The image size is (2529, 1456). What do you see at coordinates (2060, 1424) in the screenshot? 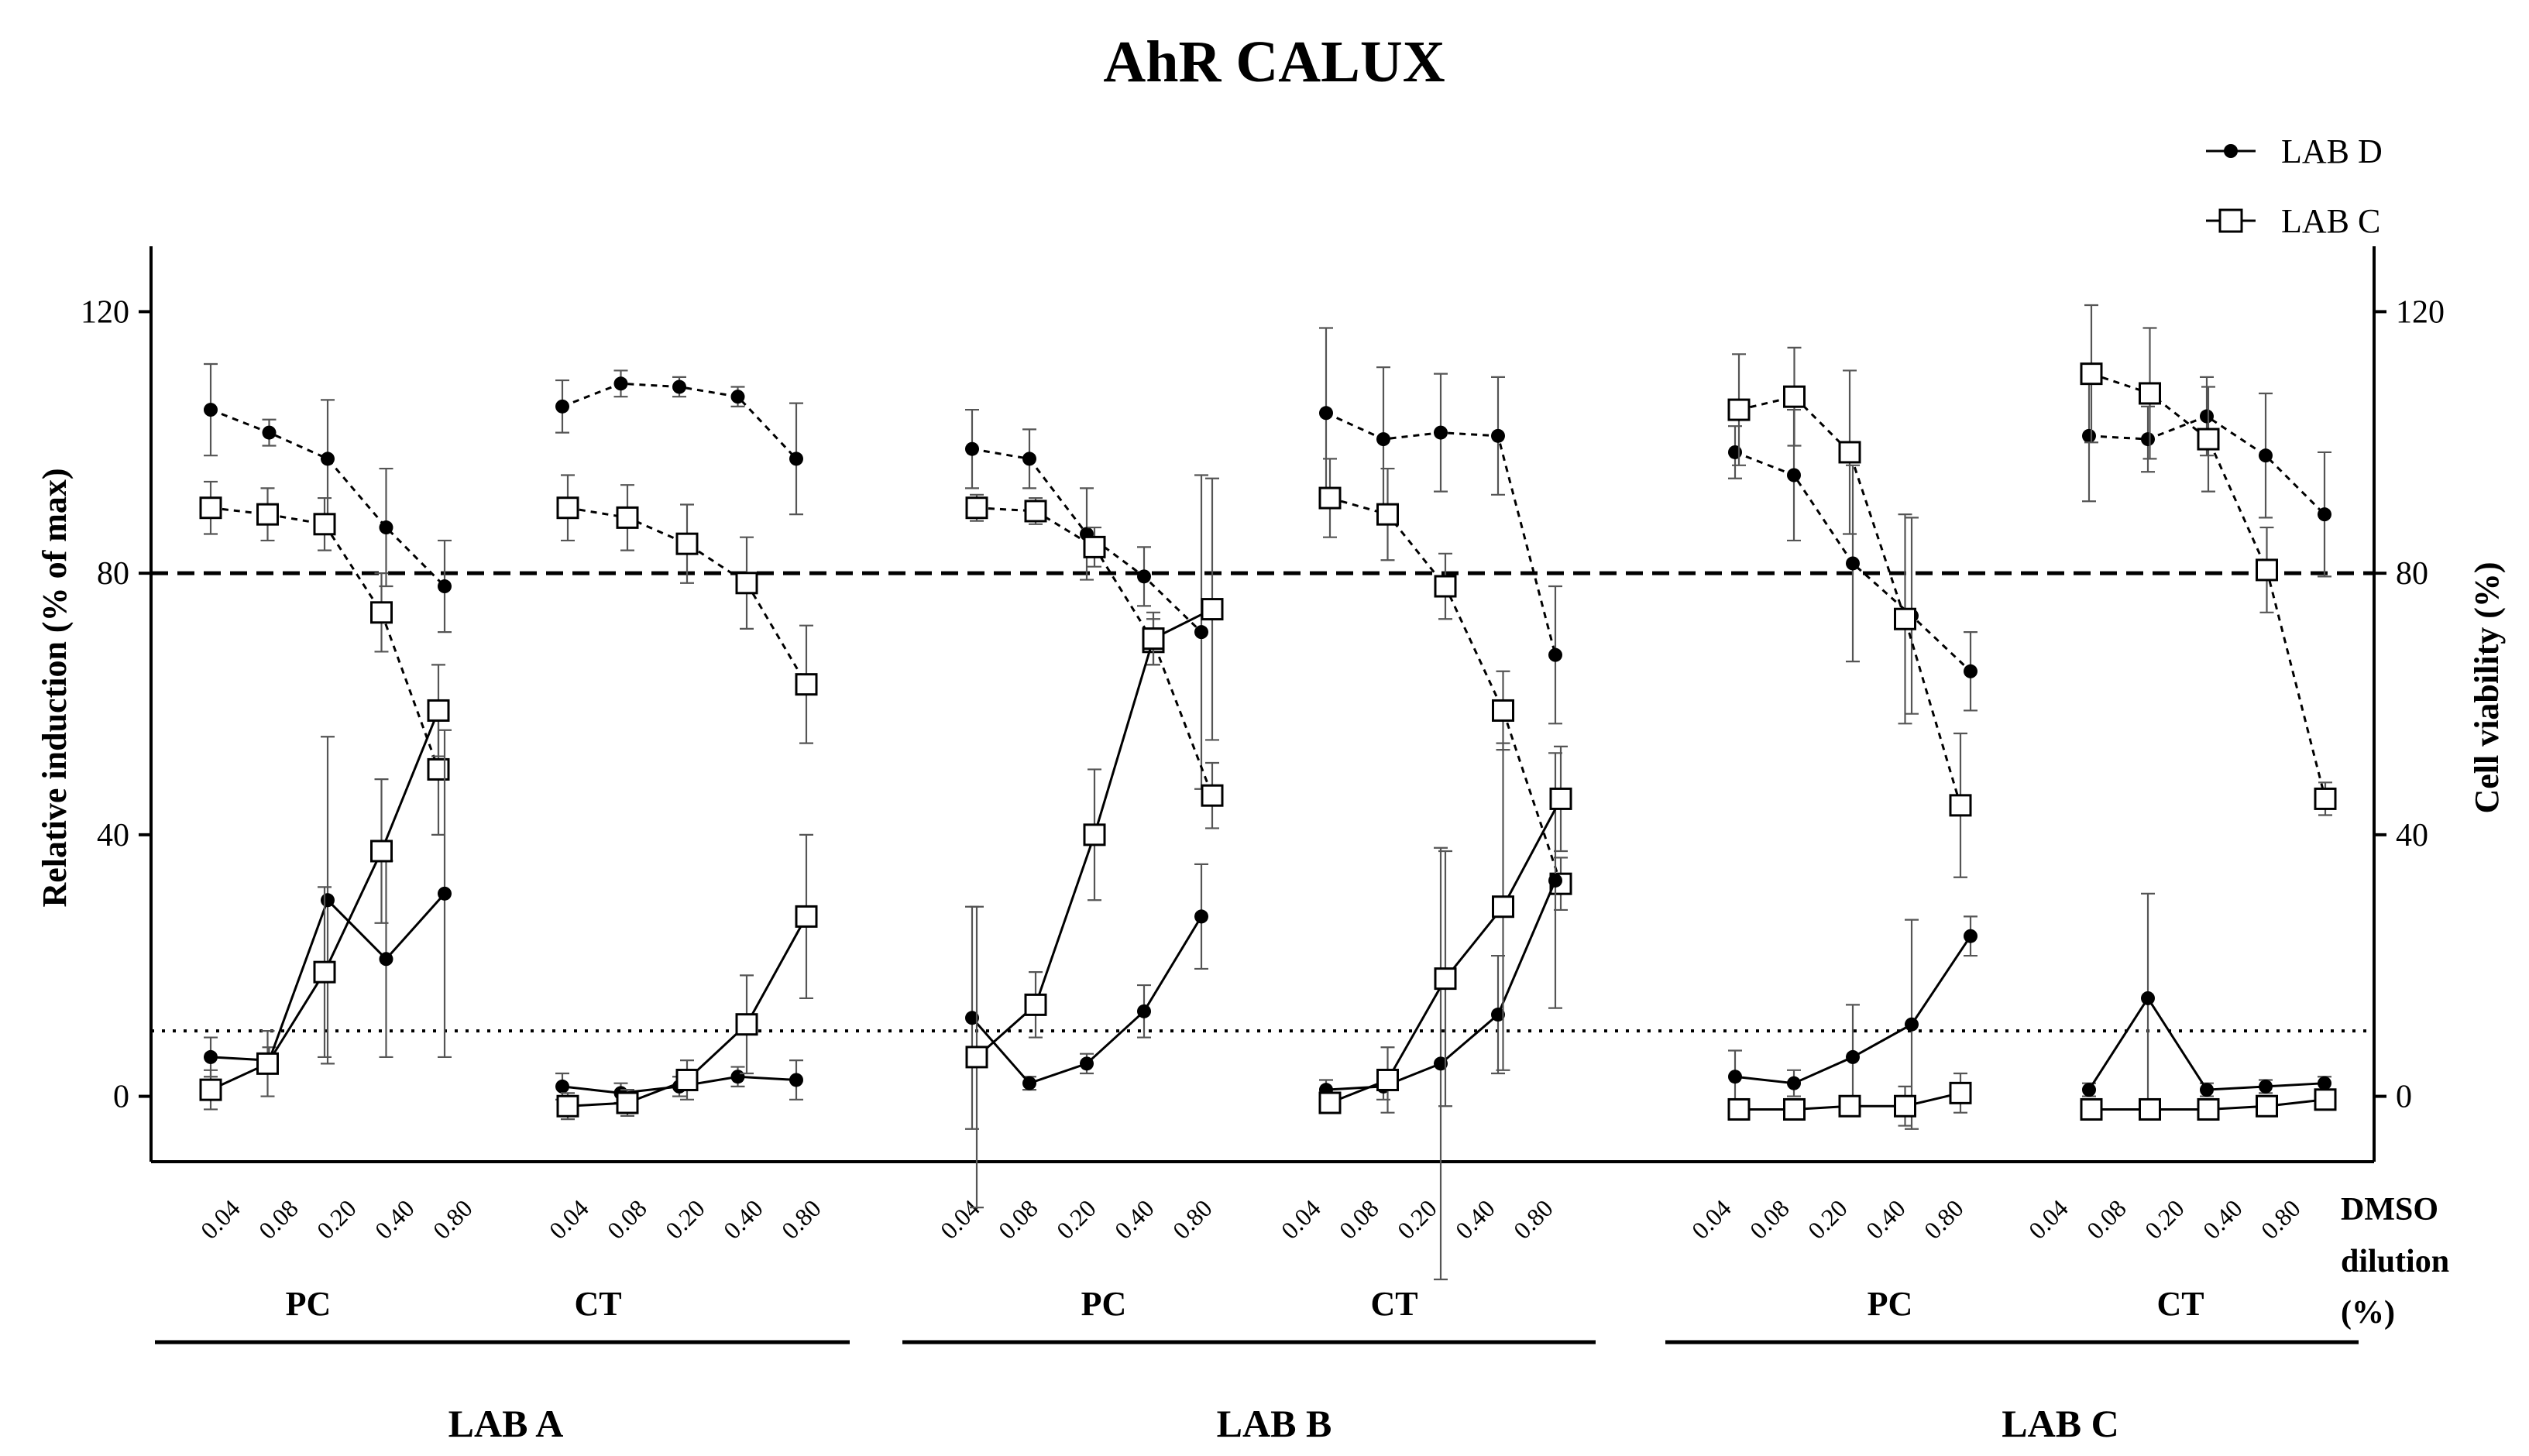
I see `lab-label-c: LAB C` at bounding box center [2060, 1424].